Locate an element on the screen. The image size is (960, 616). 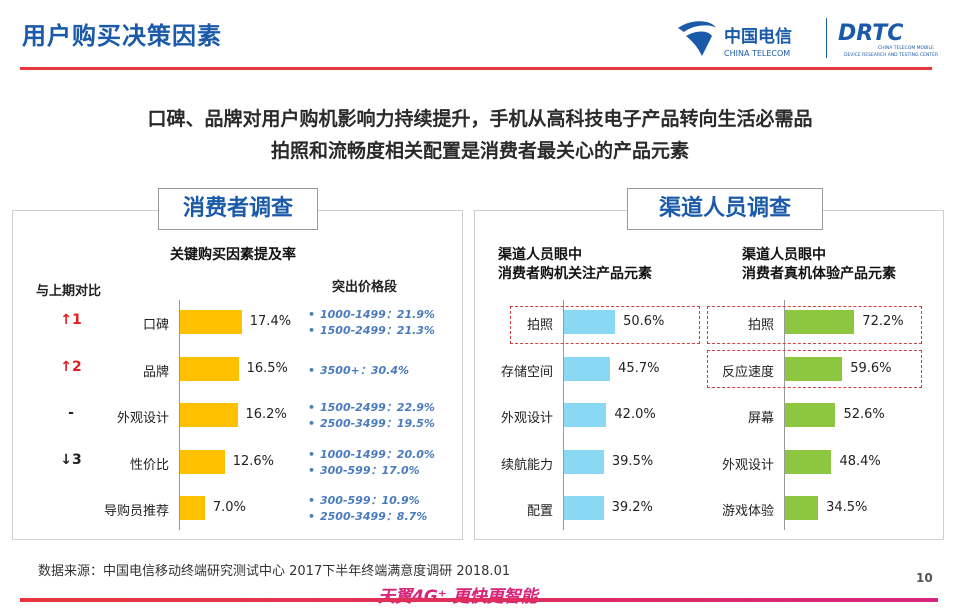
page-number: 10 is located at coordinates (924, 578).